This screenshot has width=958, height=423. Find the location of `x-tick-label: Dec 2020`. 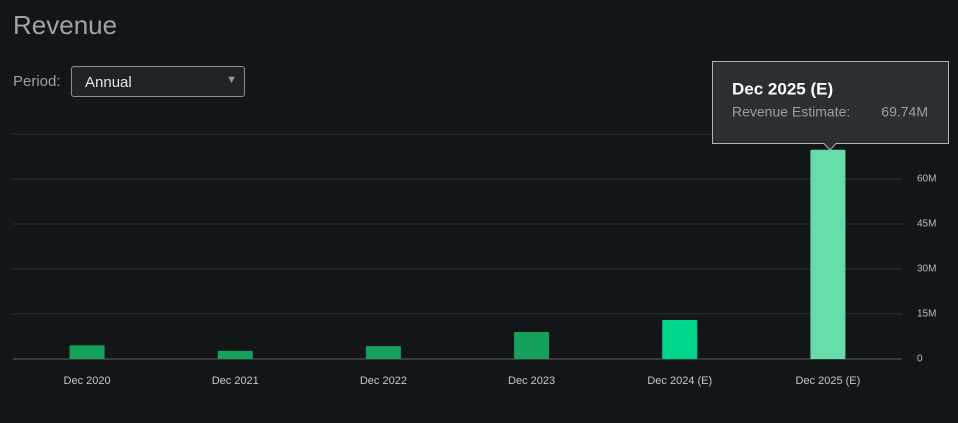

x-tick-label: Dec 2020 is located at coordinates (87, 381).